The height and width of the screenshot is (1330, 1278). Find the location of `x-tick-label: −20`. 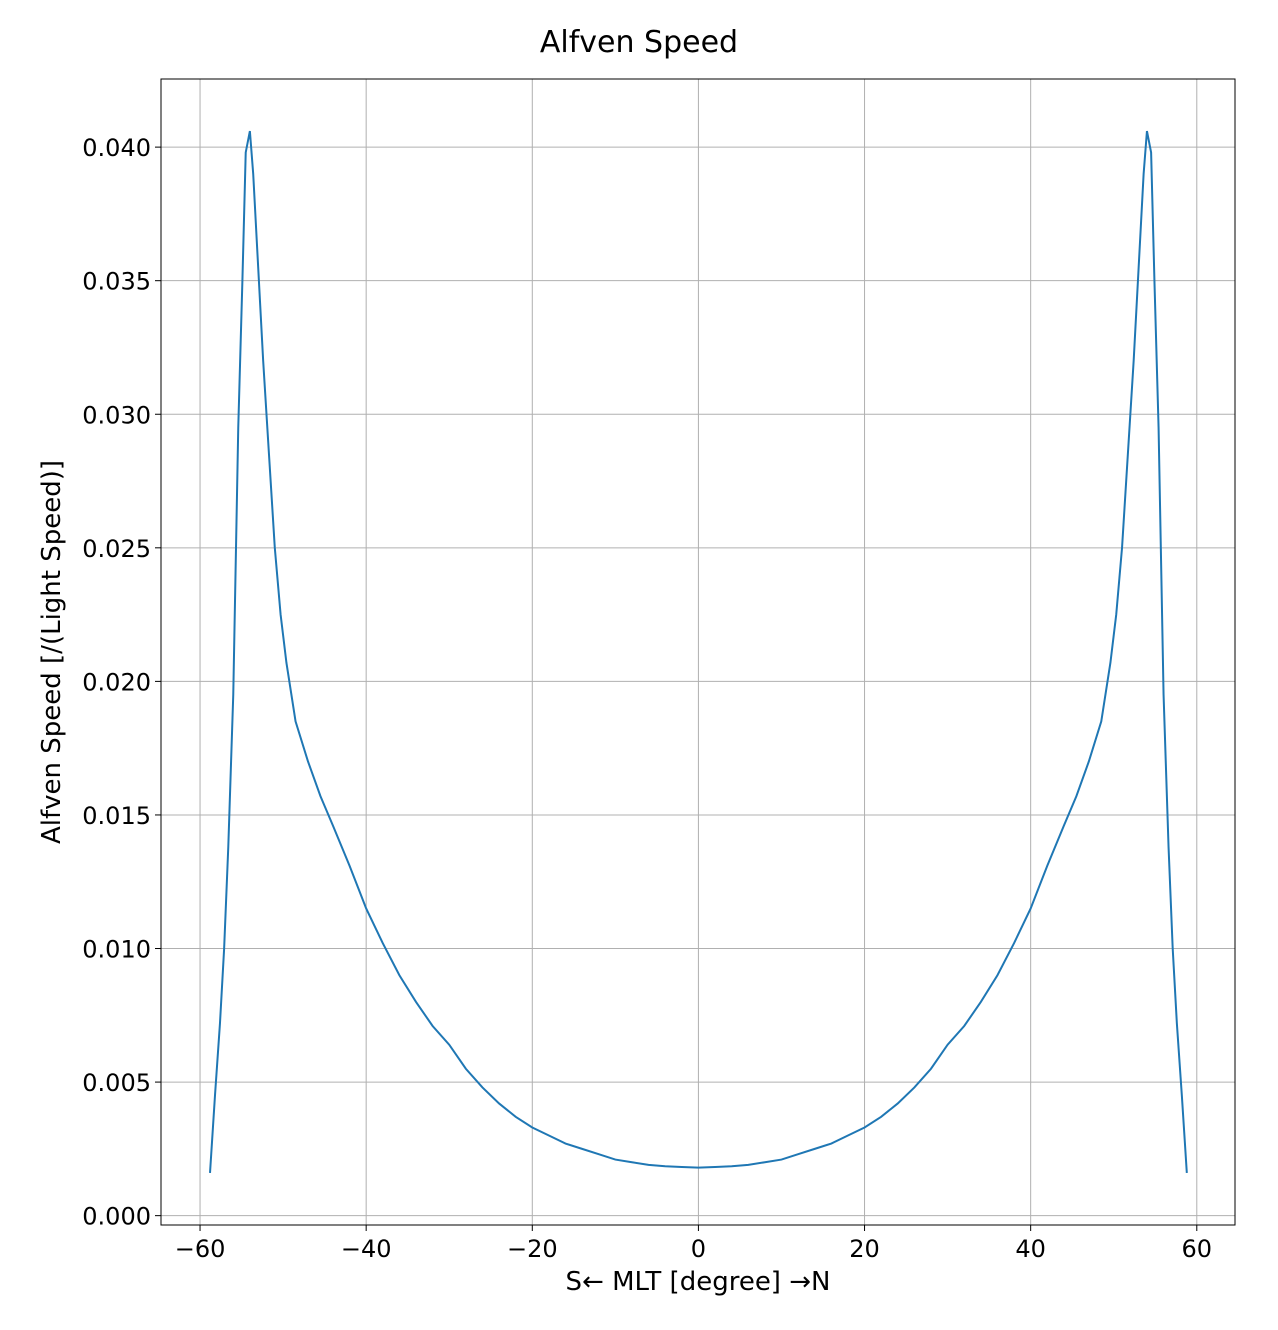

x-tick-label: −20 is located at coordinates (532, 1249).